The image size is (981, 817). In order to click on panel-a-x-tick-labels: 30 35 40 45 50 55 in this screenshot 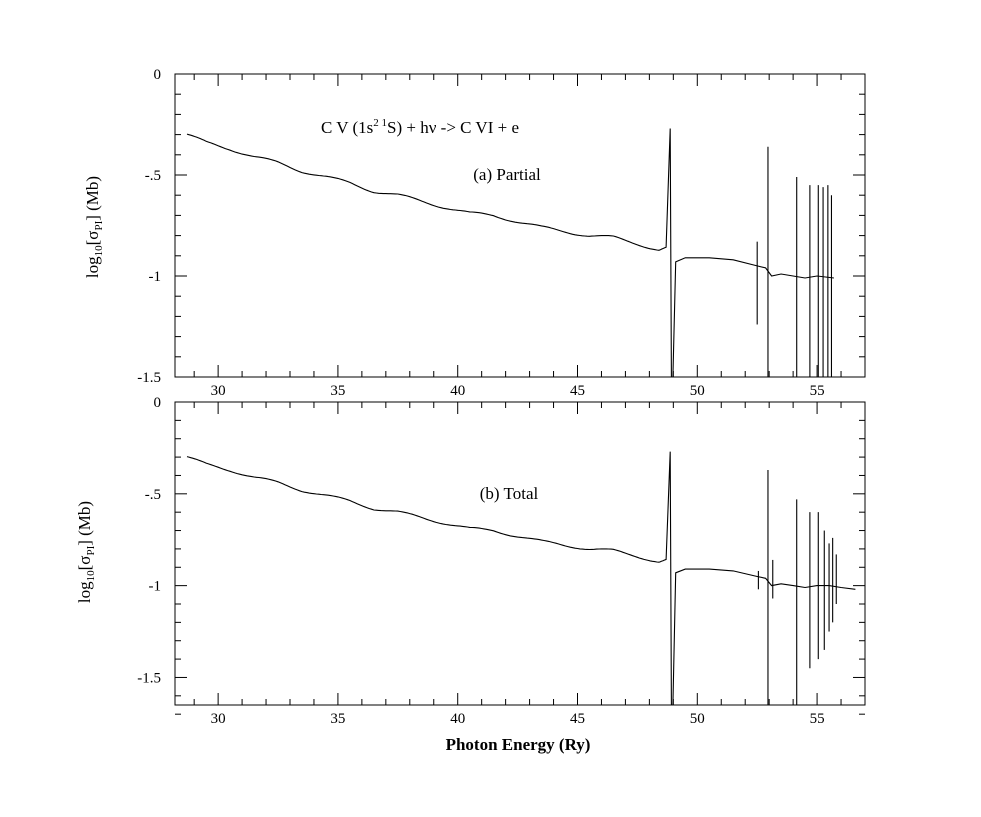, I will do `click(518, 391)`.